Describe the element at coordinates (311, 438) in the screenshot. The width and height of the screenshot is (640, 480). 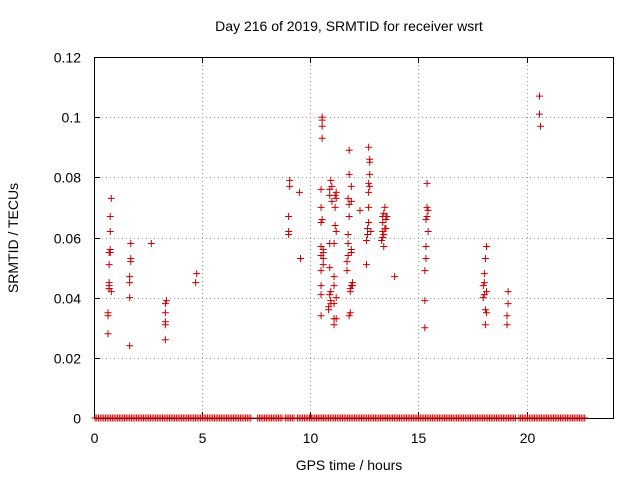
I see `x-tick-label: 10` at that location.